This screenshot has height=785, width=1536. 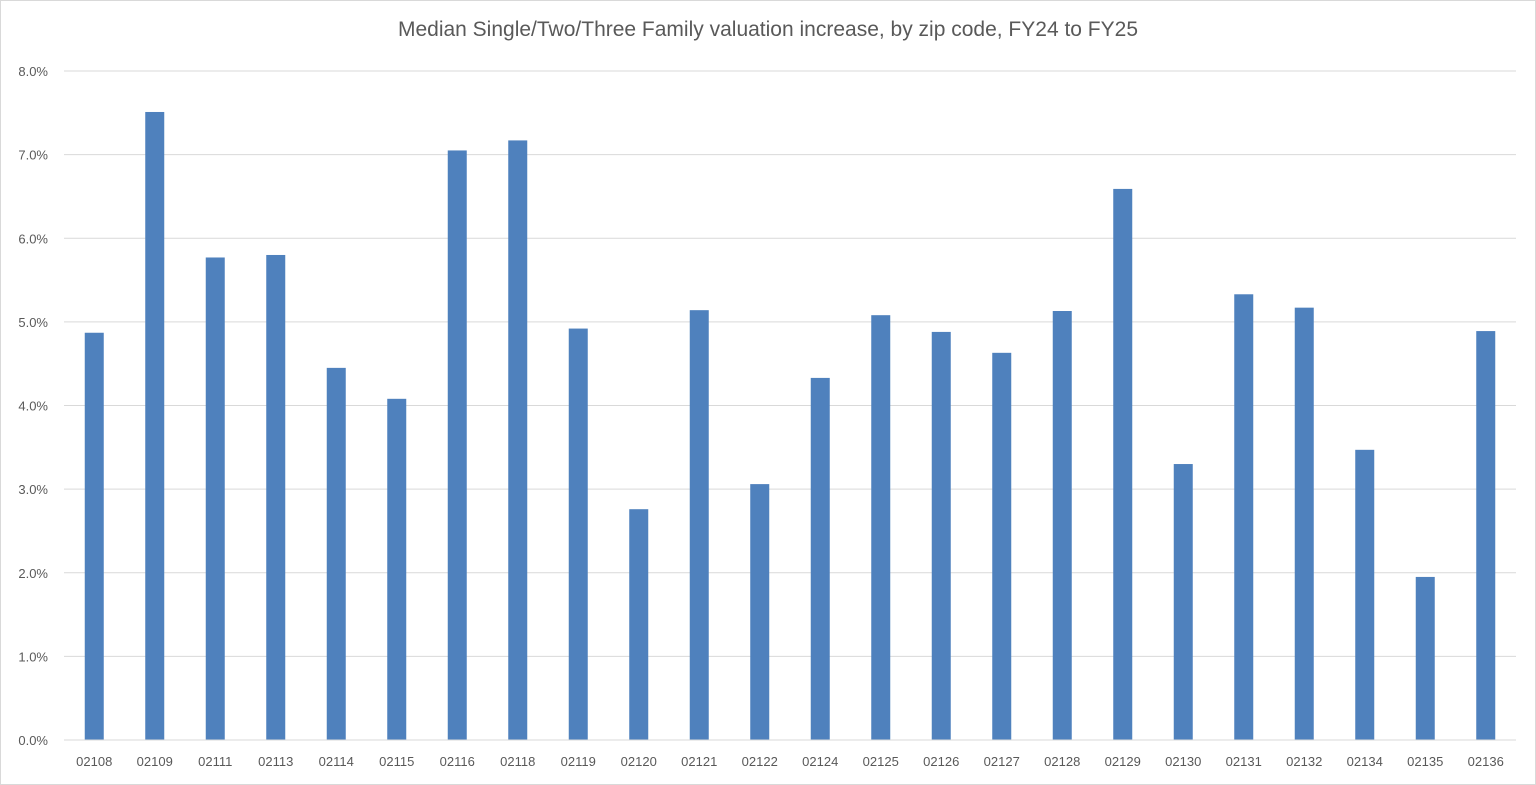 I want to click on y-tick-label: 7.0%, so click(x=33, y=155).